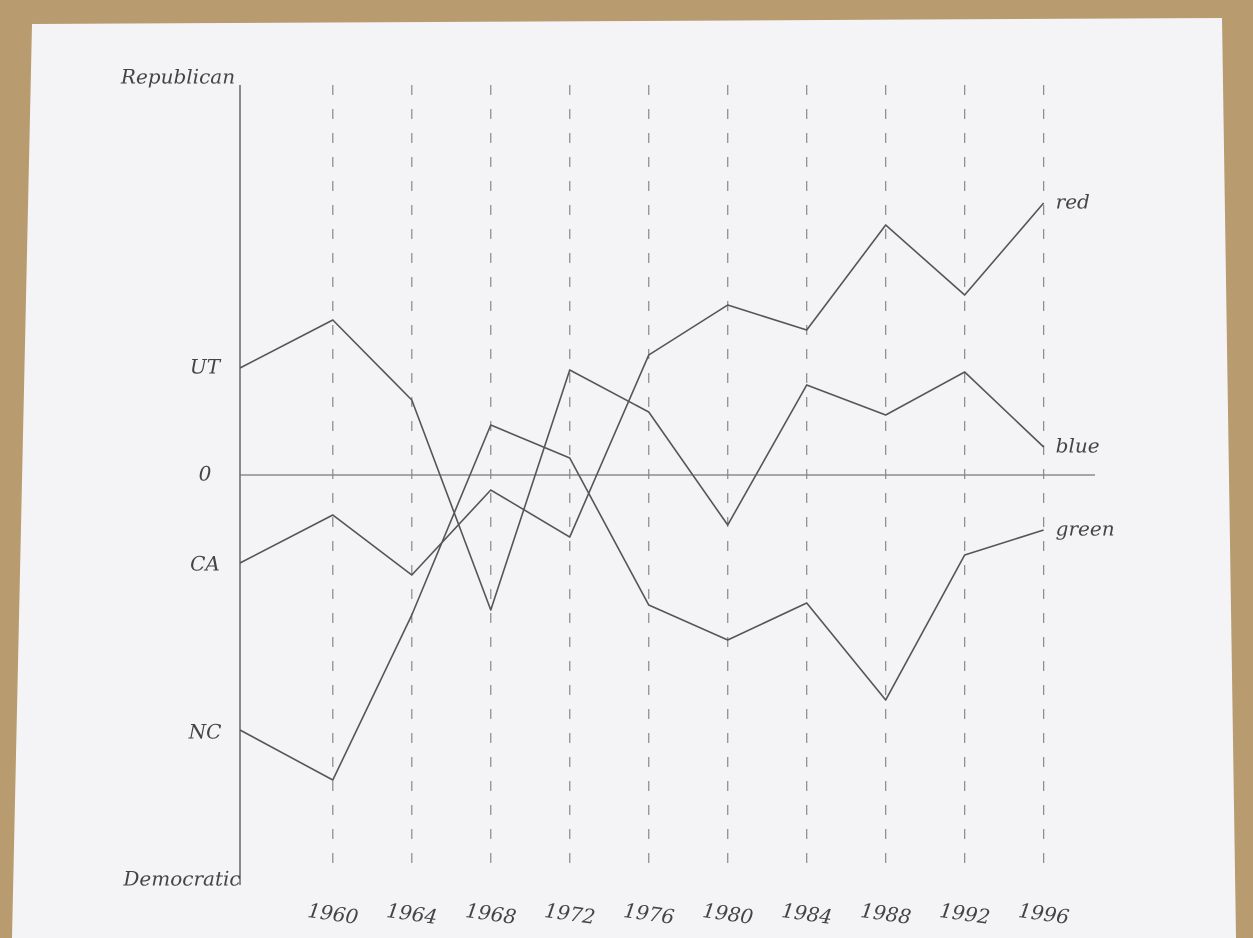  I want to click on y-bottom-label: Democratic, so click(181, 879).